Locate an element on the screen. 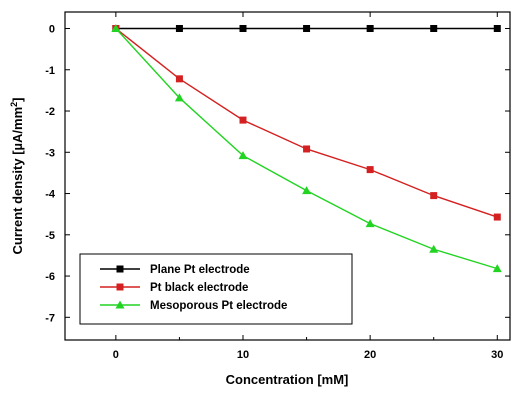 Image resolution: width=519 pixels, height=397 pixels. legend-label-mesoporous: Mesoporous Pt electrode is located at coordinates (218, 306).